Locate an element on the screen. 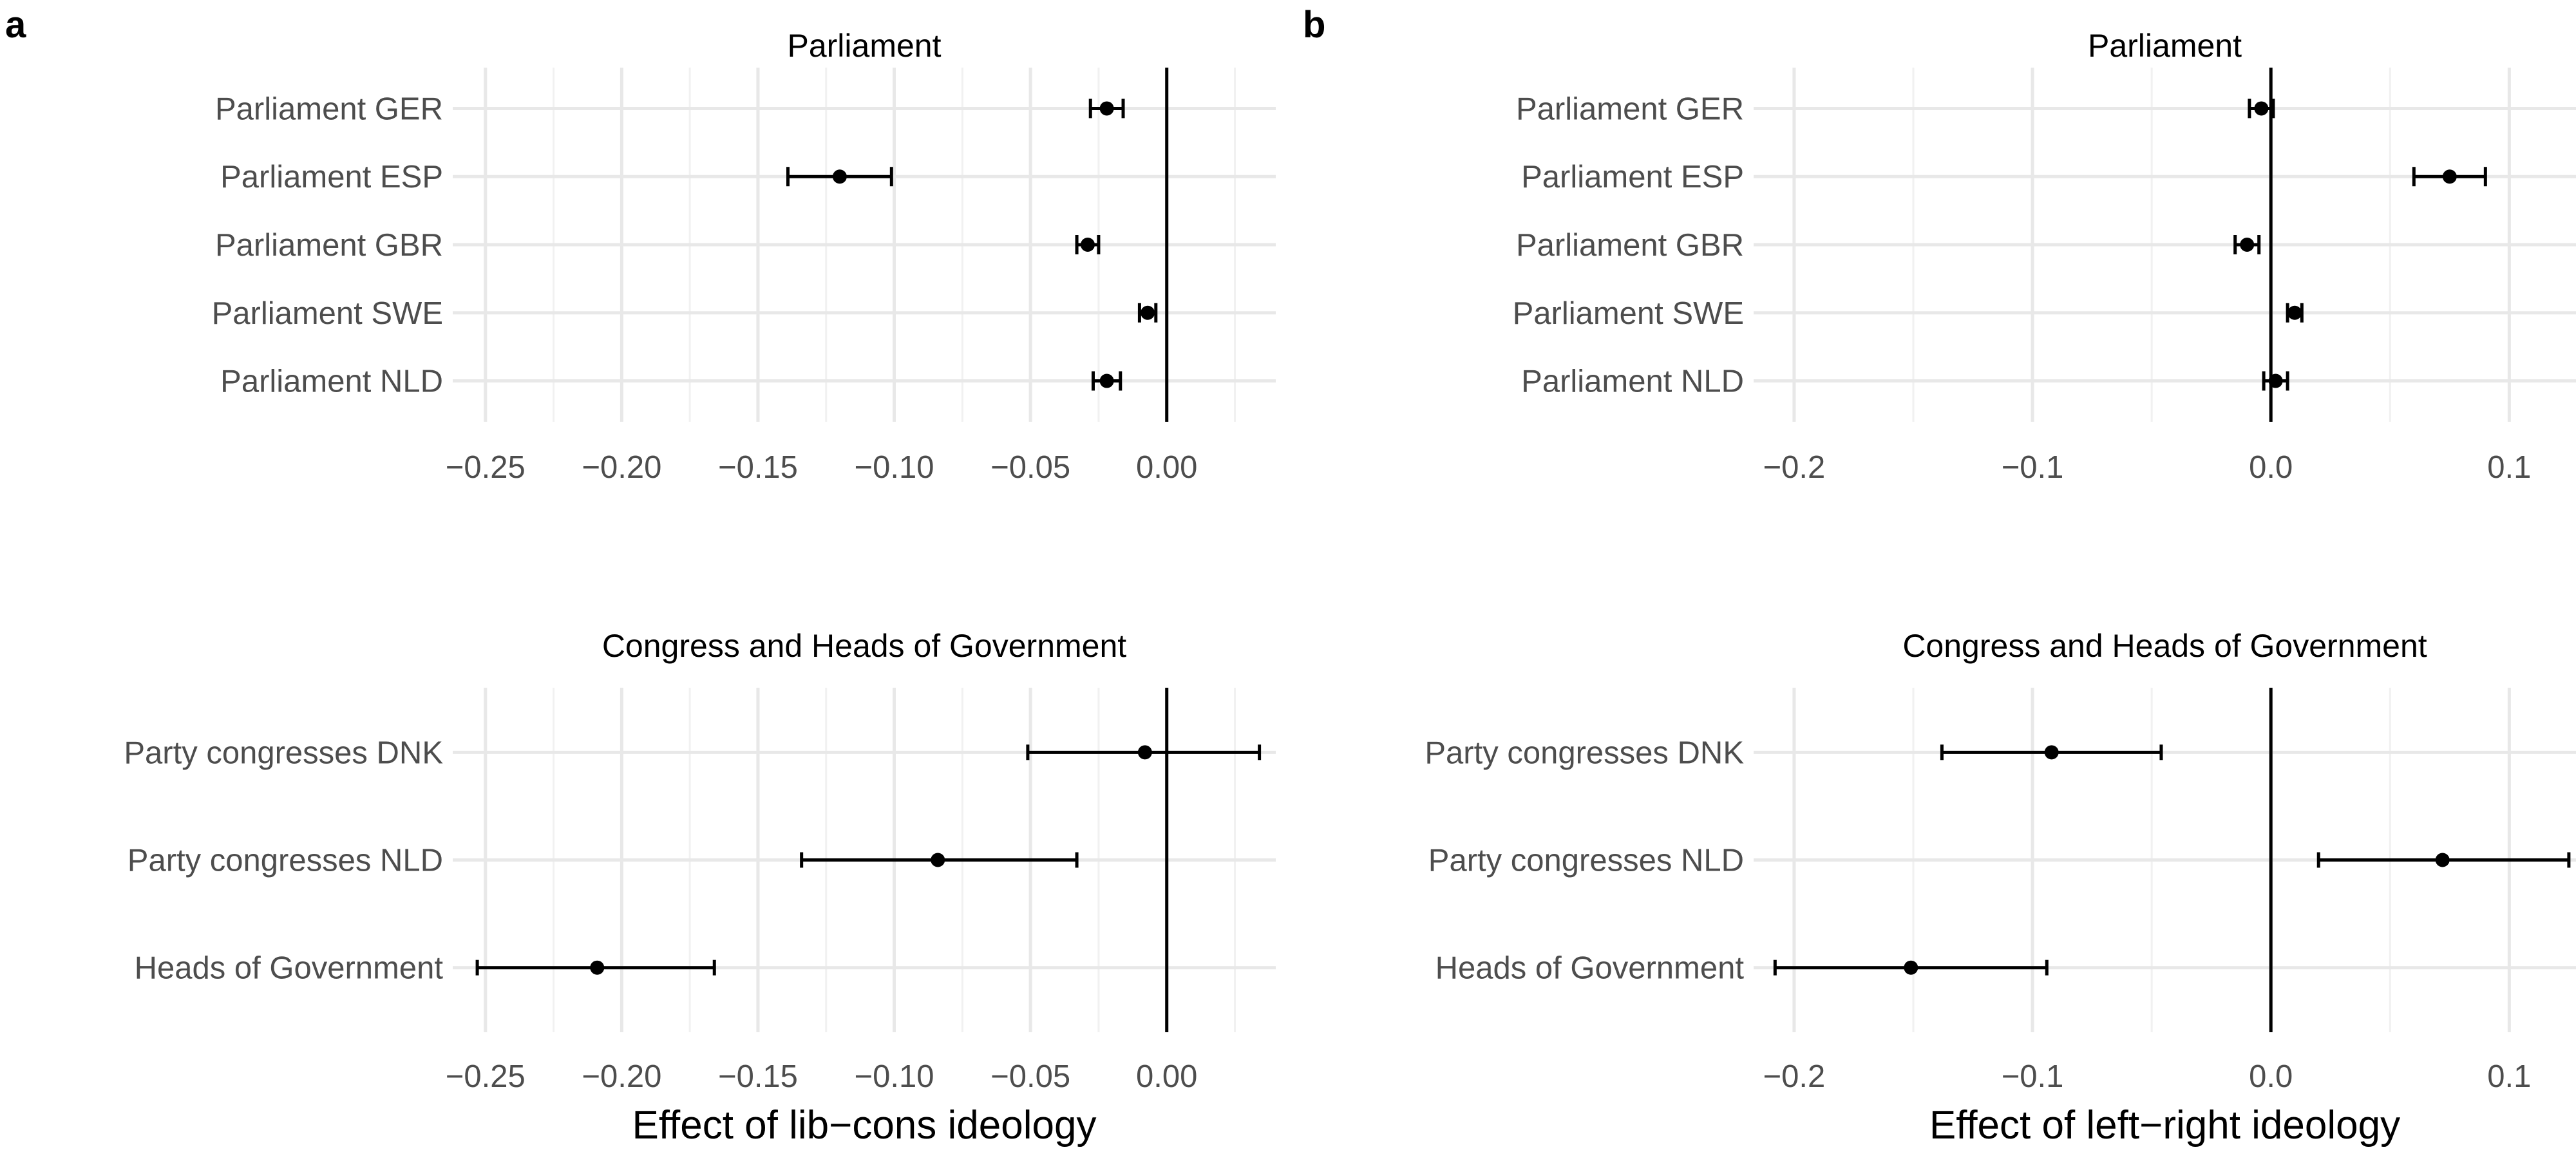 Image resolution: width=2576 pixels, height=1152 pixels. x-axis-title: Effect of left−right ideology is located at coordinates (2165, 1125).